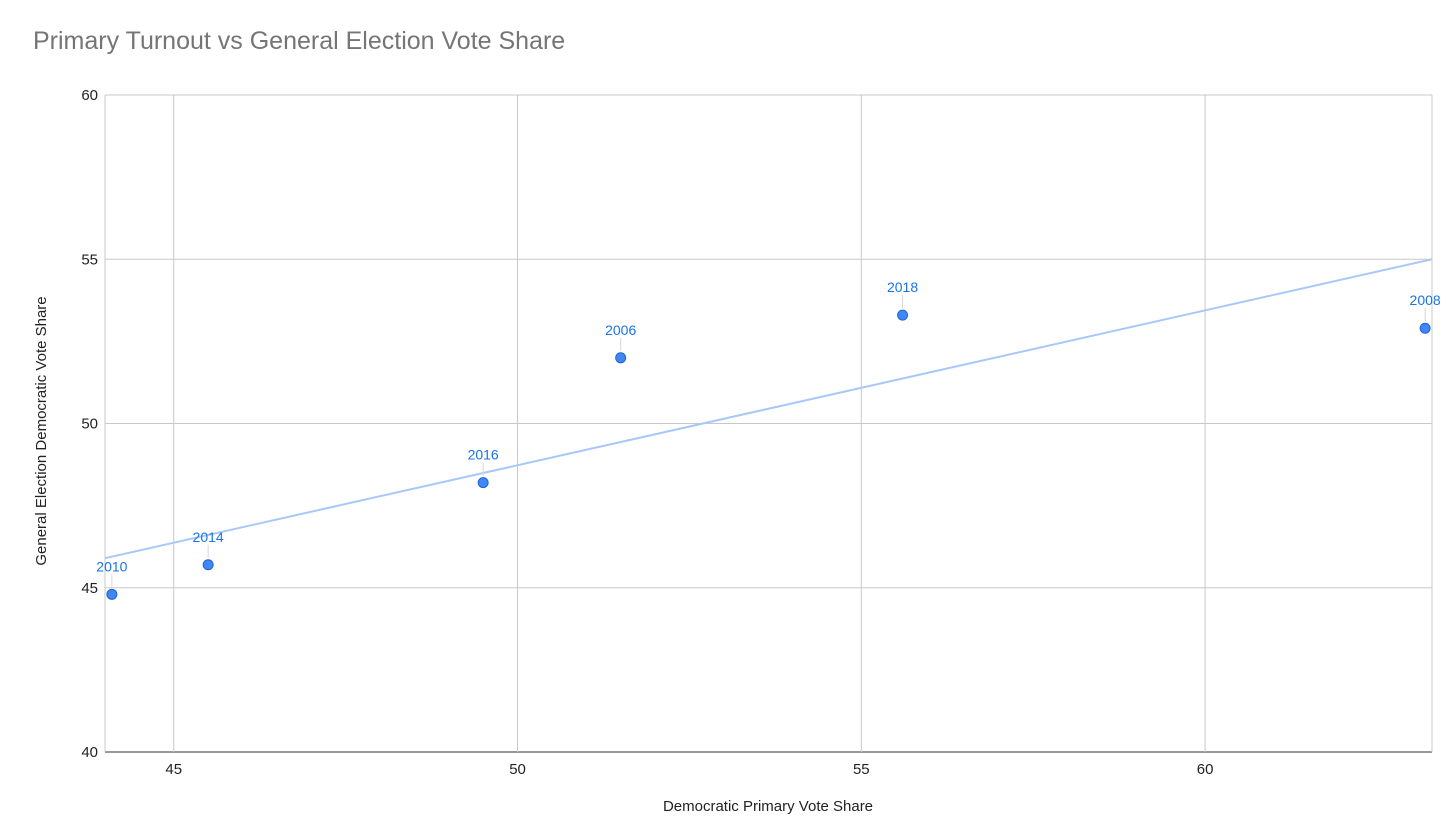 The width and height of the screenshot is (1456, 832). Describe the element at coordinates (41, 430) in the screenshot. I see `y-axis-title: General Election Democratic Vote Share` at that location.